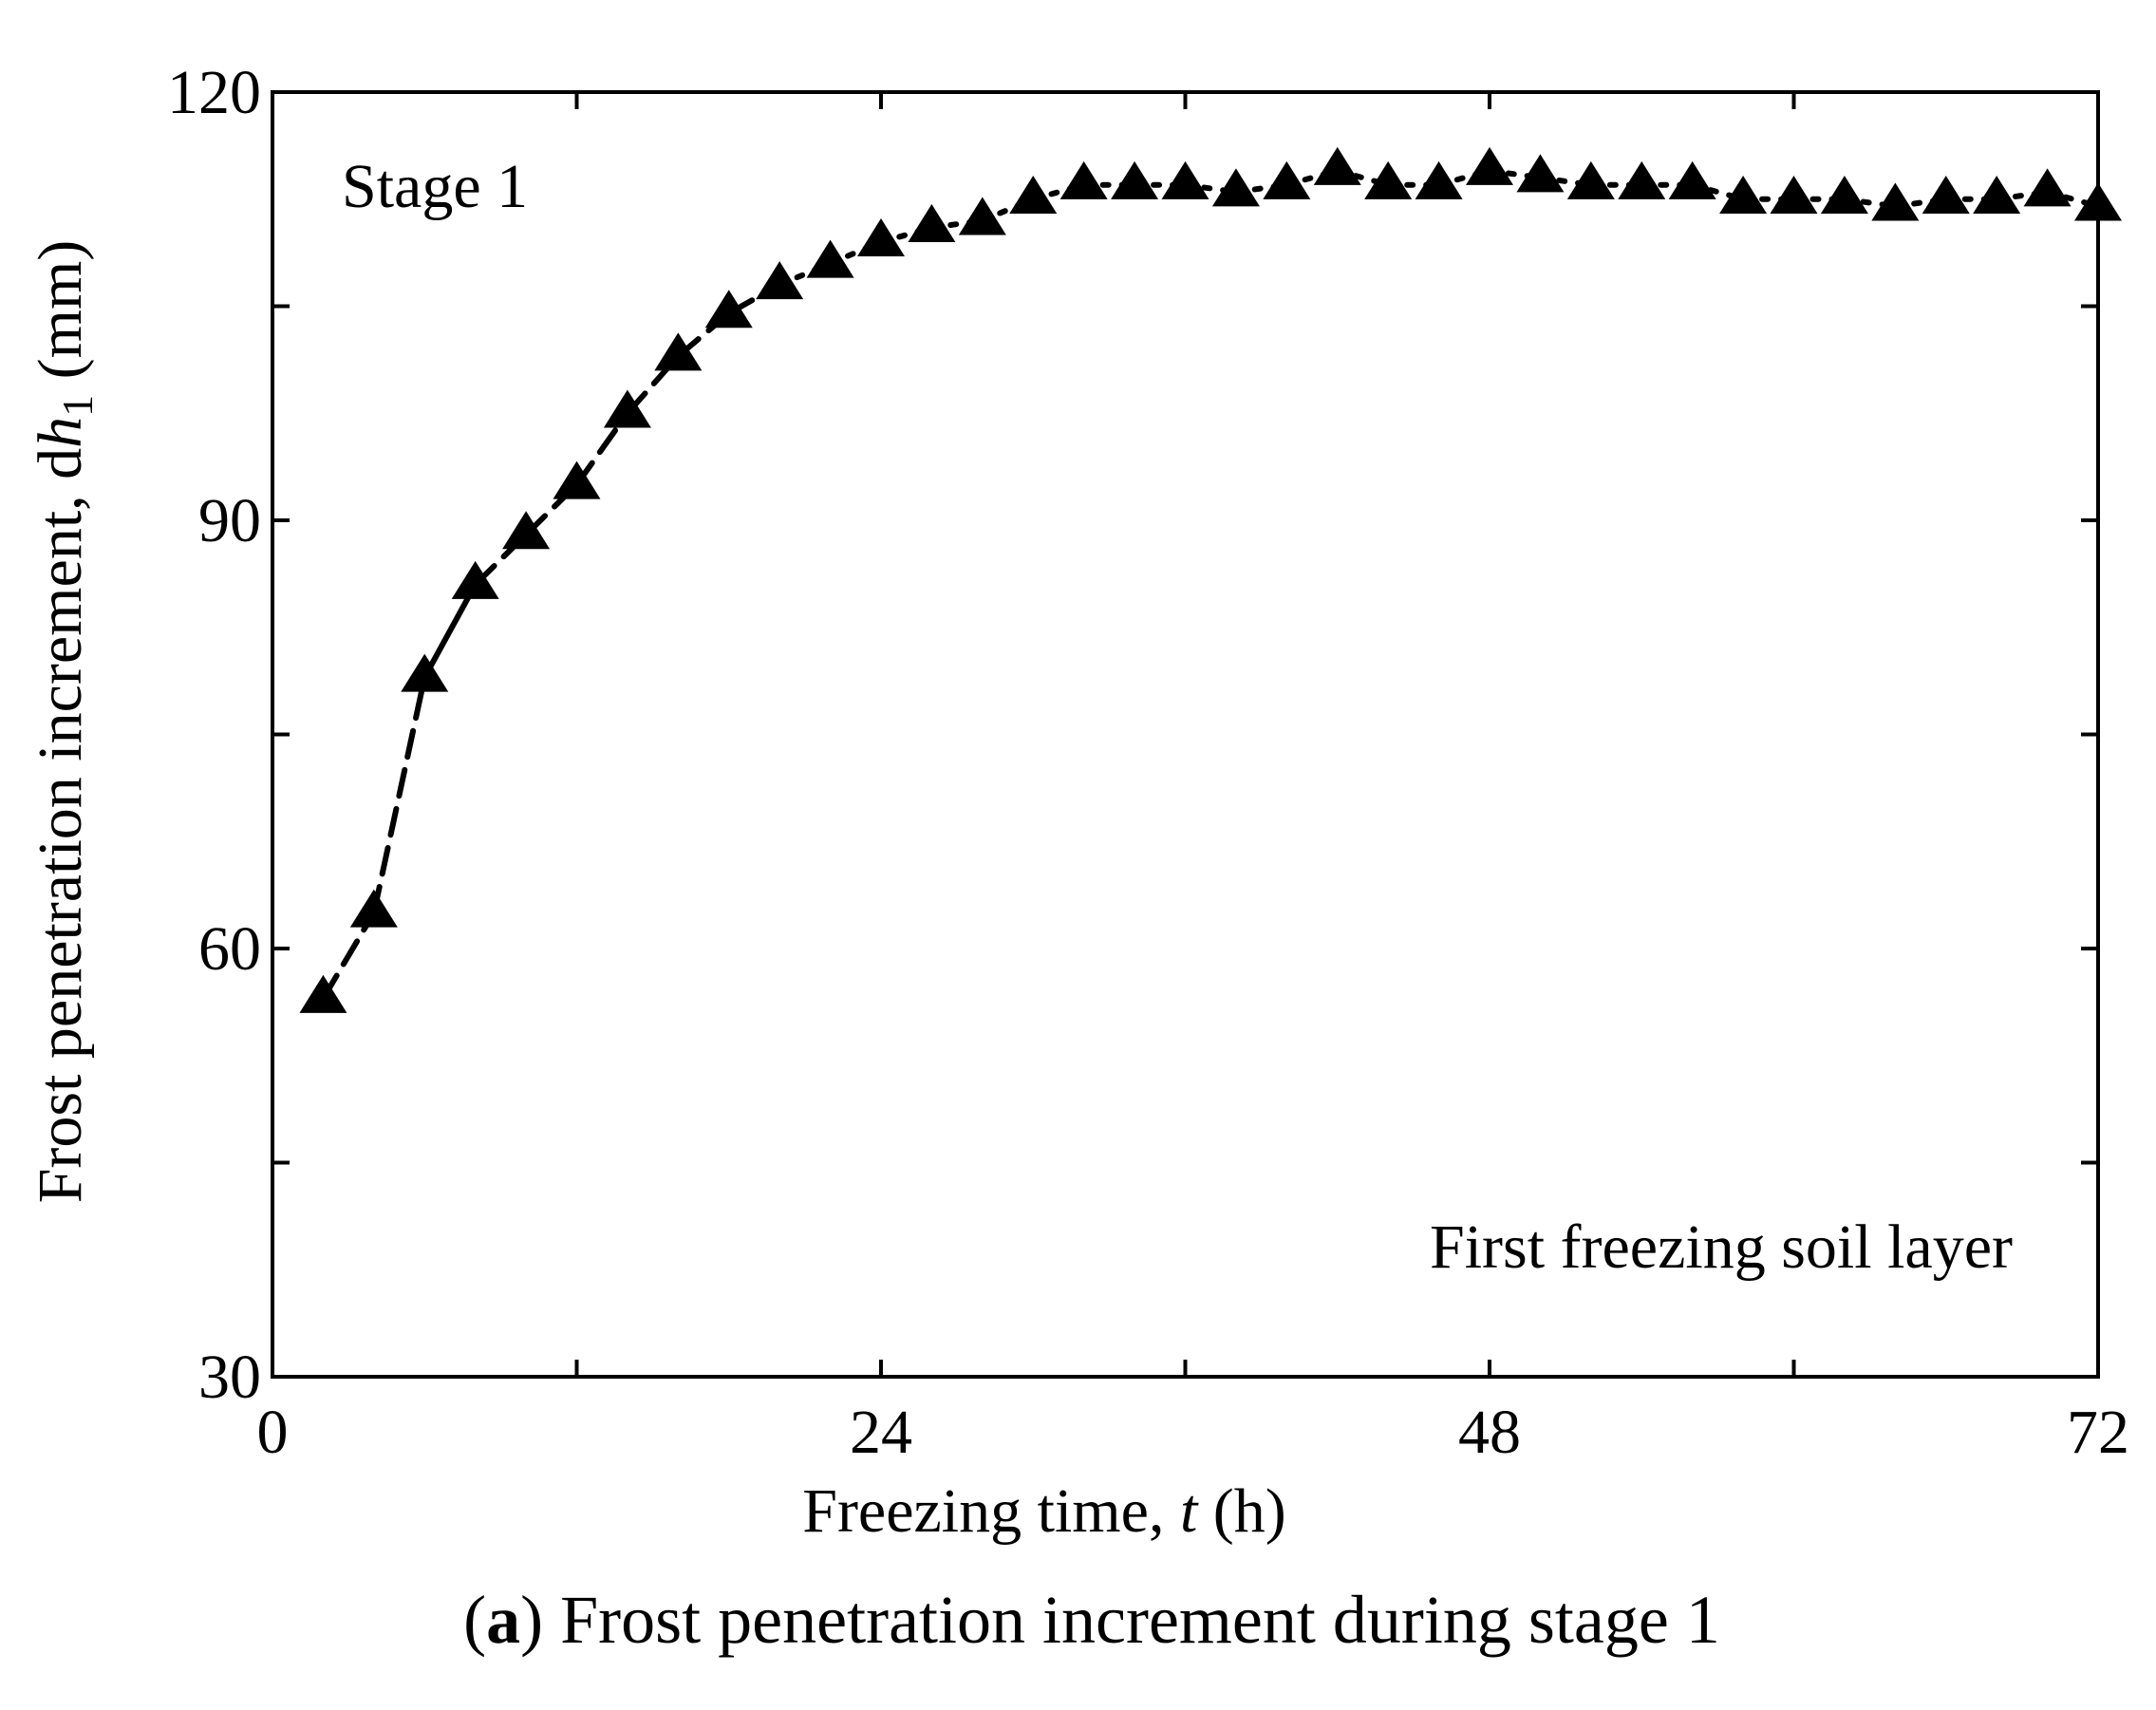 The width and height of the screenshot is (2156, 1710). What do you see at coordinates (229, 949) in the screenshot?
I see `y-tick-label: 60` at bounding box center [229, 949].